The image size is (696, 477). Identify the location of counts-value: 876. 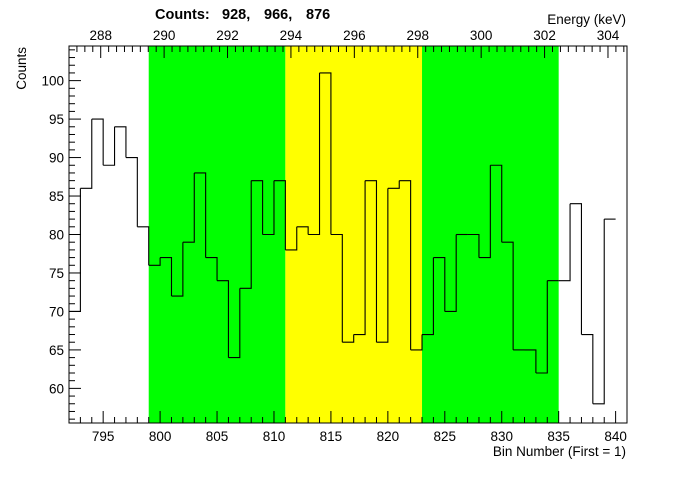
(318, 15).